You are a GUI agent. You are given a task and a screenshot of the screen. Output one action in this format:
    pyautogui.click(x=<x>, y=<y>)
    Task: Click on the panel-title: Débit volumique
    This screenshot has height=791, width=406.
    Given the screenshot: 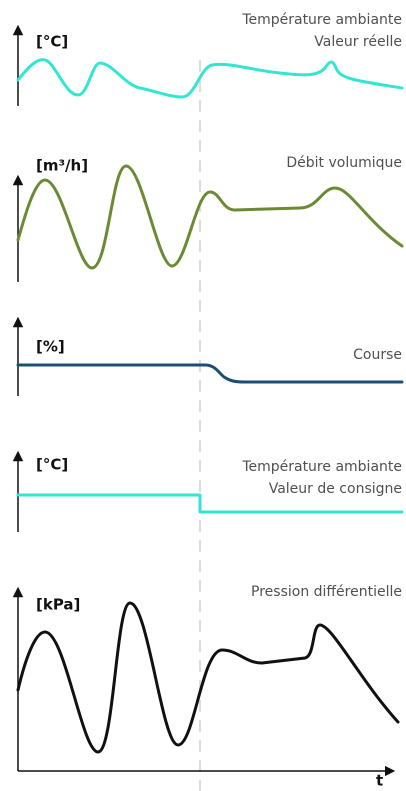 What is the action you would take?
    pyautogui.click(x=344, y=163)
    